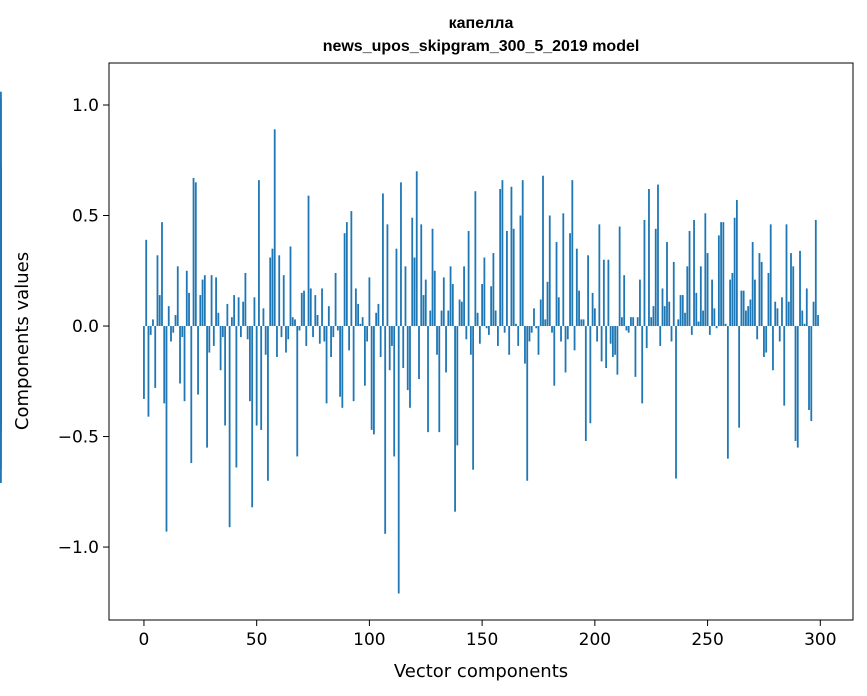 This screenshot has height=696, width=867. What do you see at coordinates (144, 640) in the screenshot?
I see `x-tick-label: 0` at bounding box center [144, 640].